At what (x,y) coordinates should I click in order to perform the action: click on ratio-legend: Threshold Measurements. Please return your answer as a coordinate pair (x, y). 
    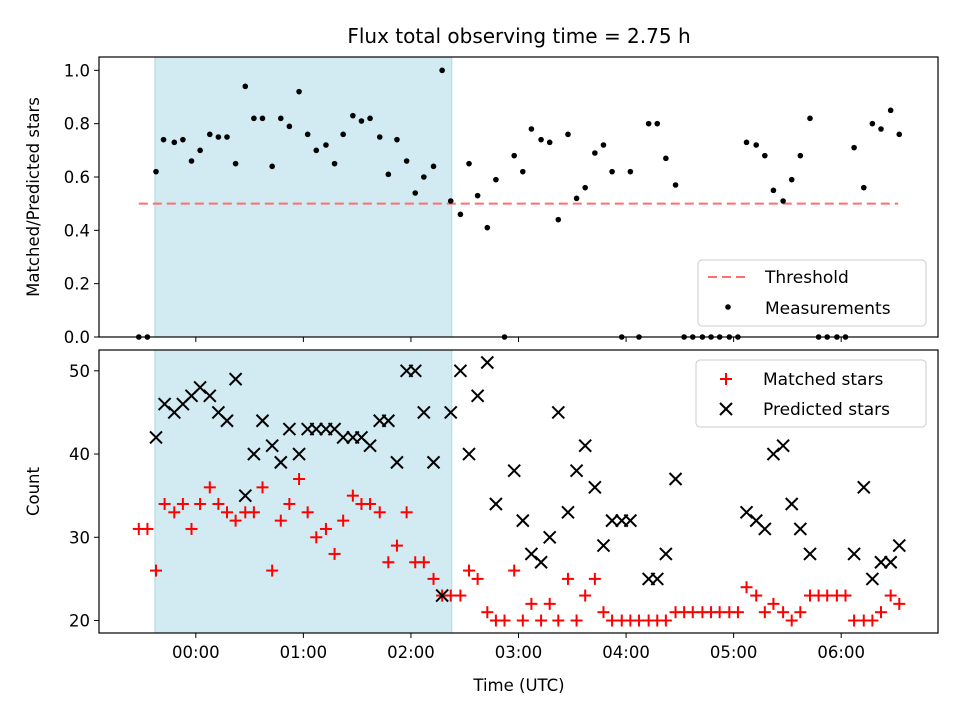
    Looking at the image, I should click on (812, 293).